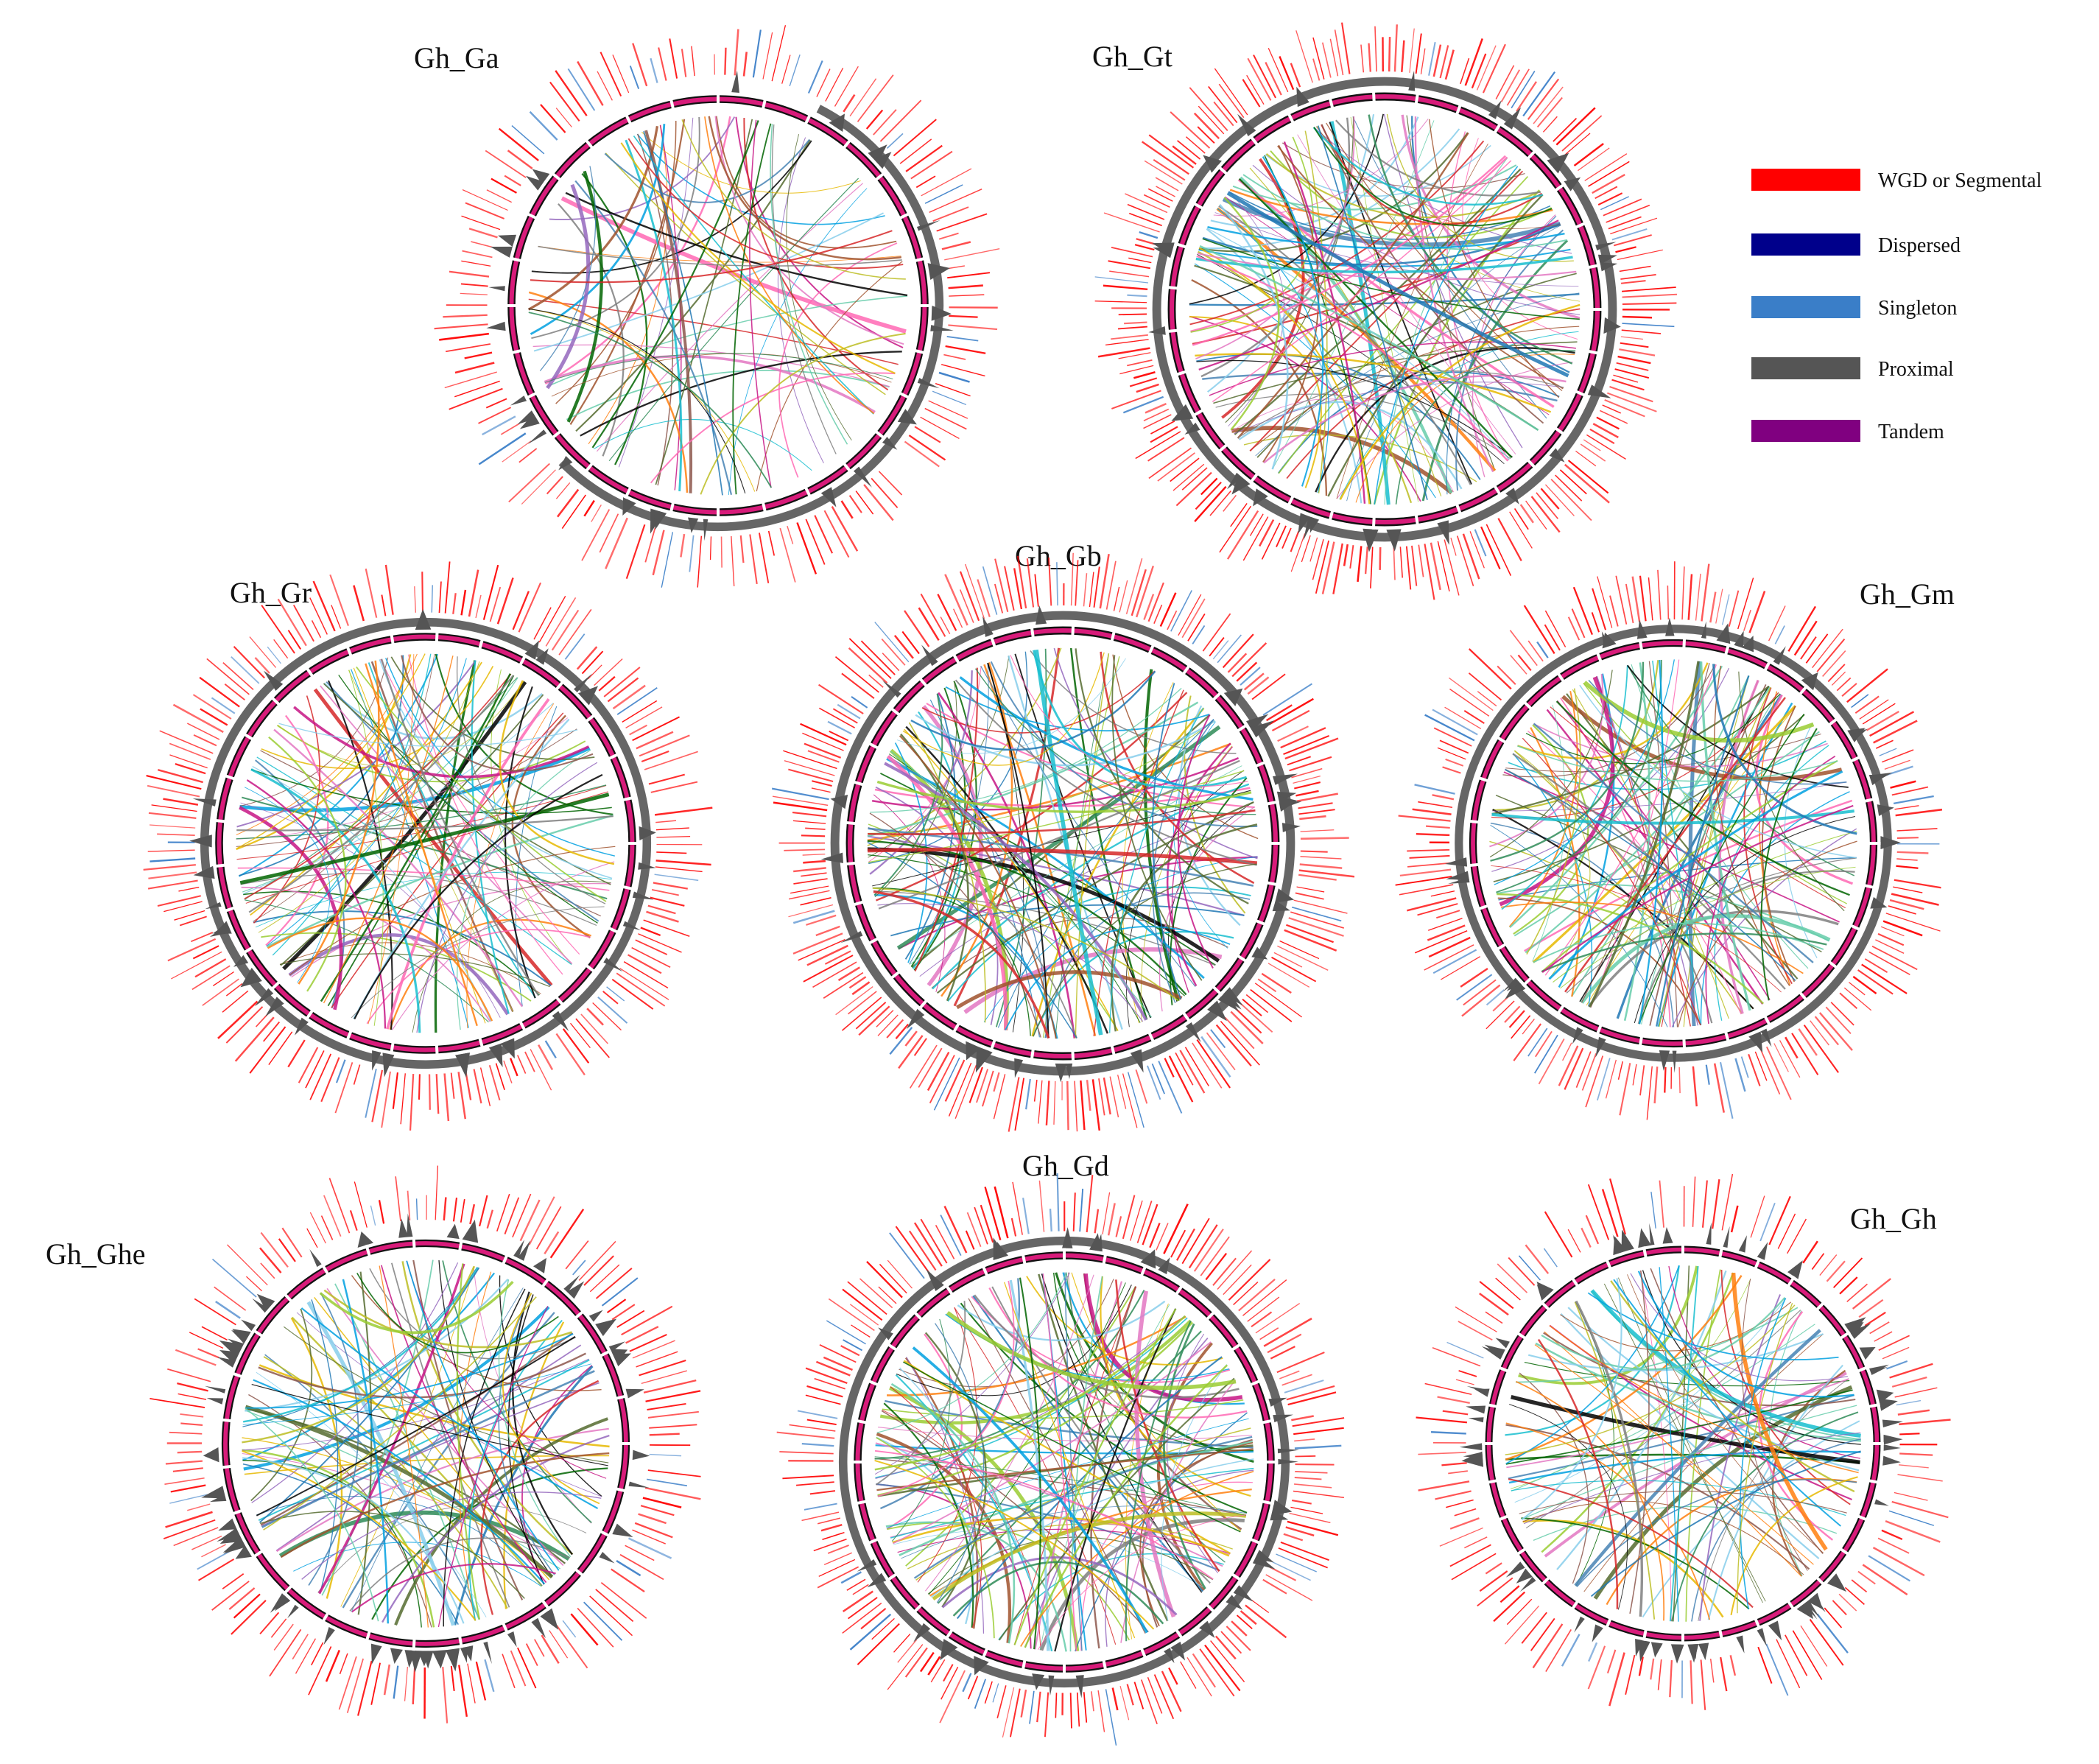 Image resolution: width=2099 pixels, height=1764 pixels. I want to click on chromosome-ring, so click(1683, 1444).